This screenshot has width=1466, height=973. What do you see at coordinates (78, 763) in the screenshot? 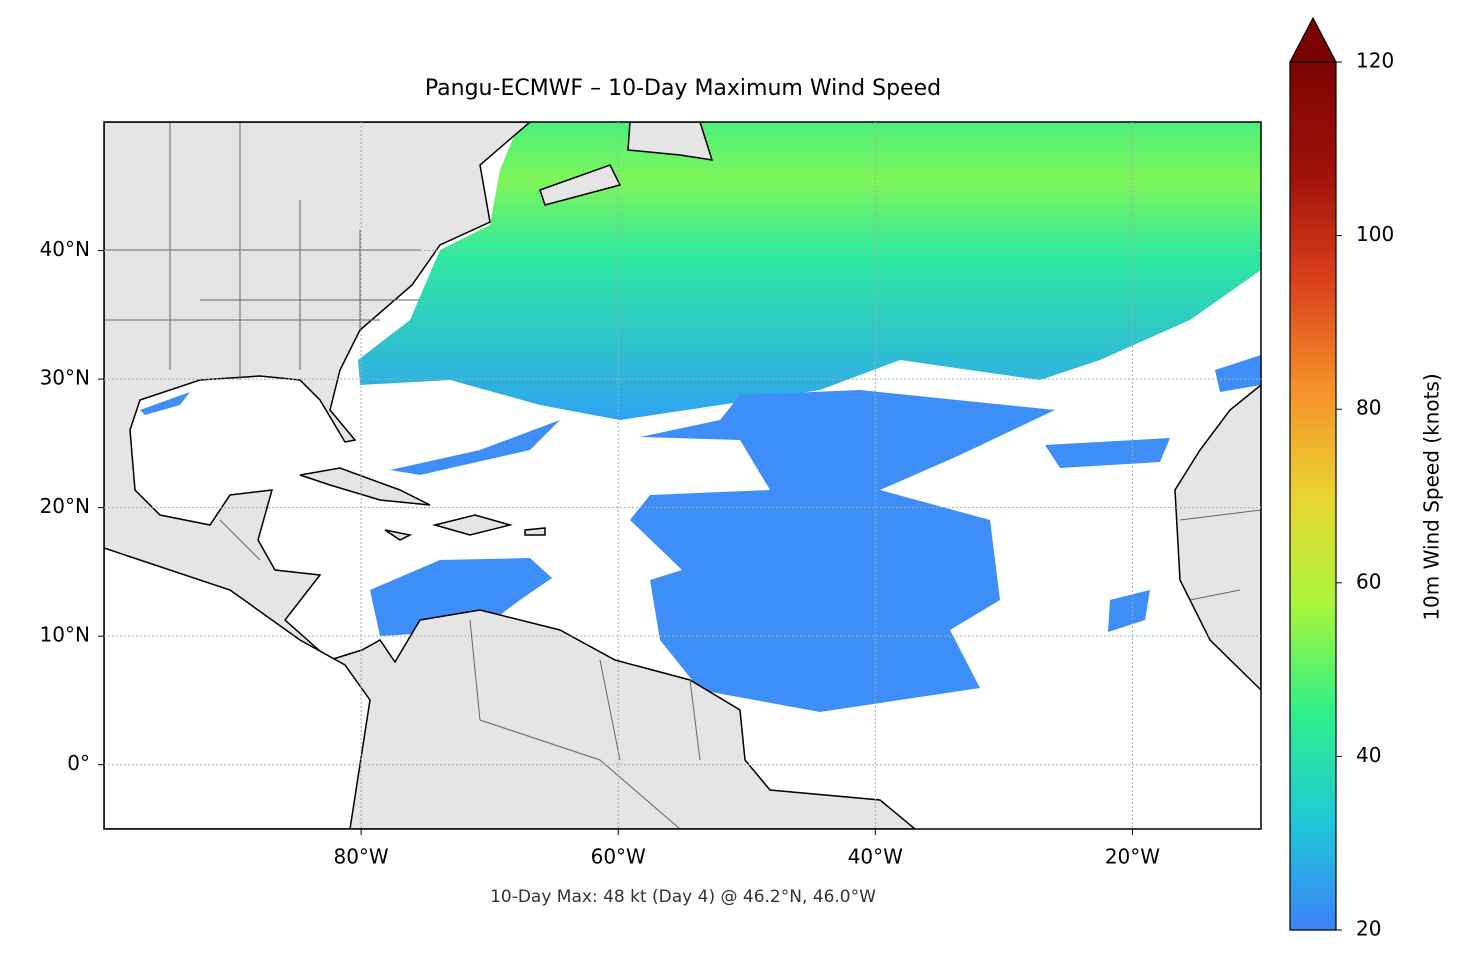
I see `y-tick-label: 0°` at bounding box center [78, 763].